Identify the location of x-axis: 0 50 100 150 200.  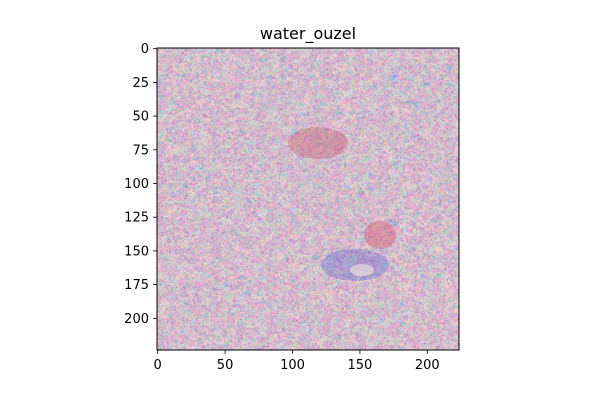
(297, 361).